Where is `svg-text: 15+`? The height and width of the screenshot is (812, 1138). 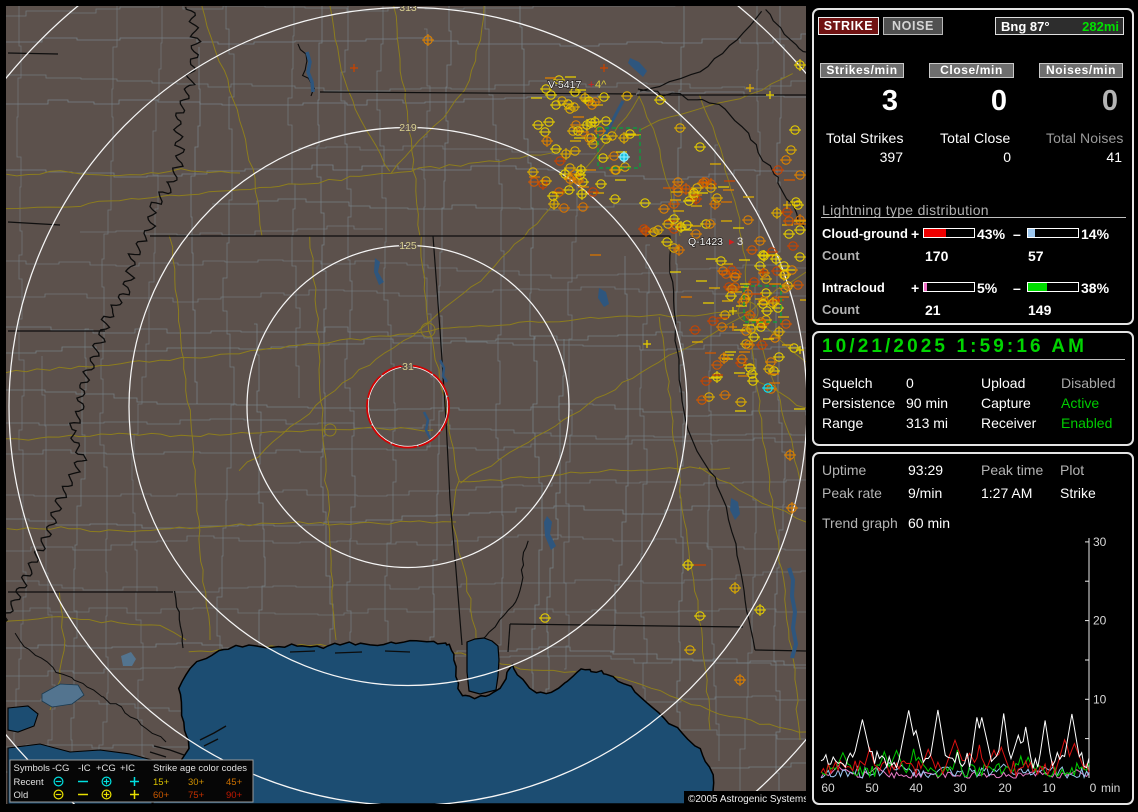
svg-text: 15+ is located at coordinates (161, 782).